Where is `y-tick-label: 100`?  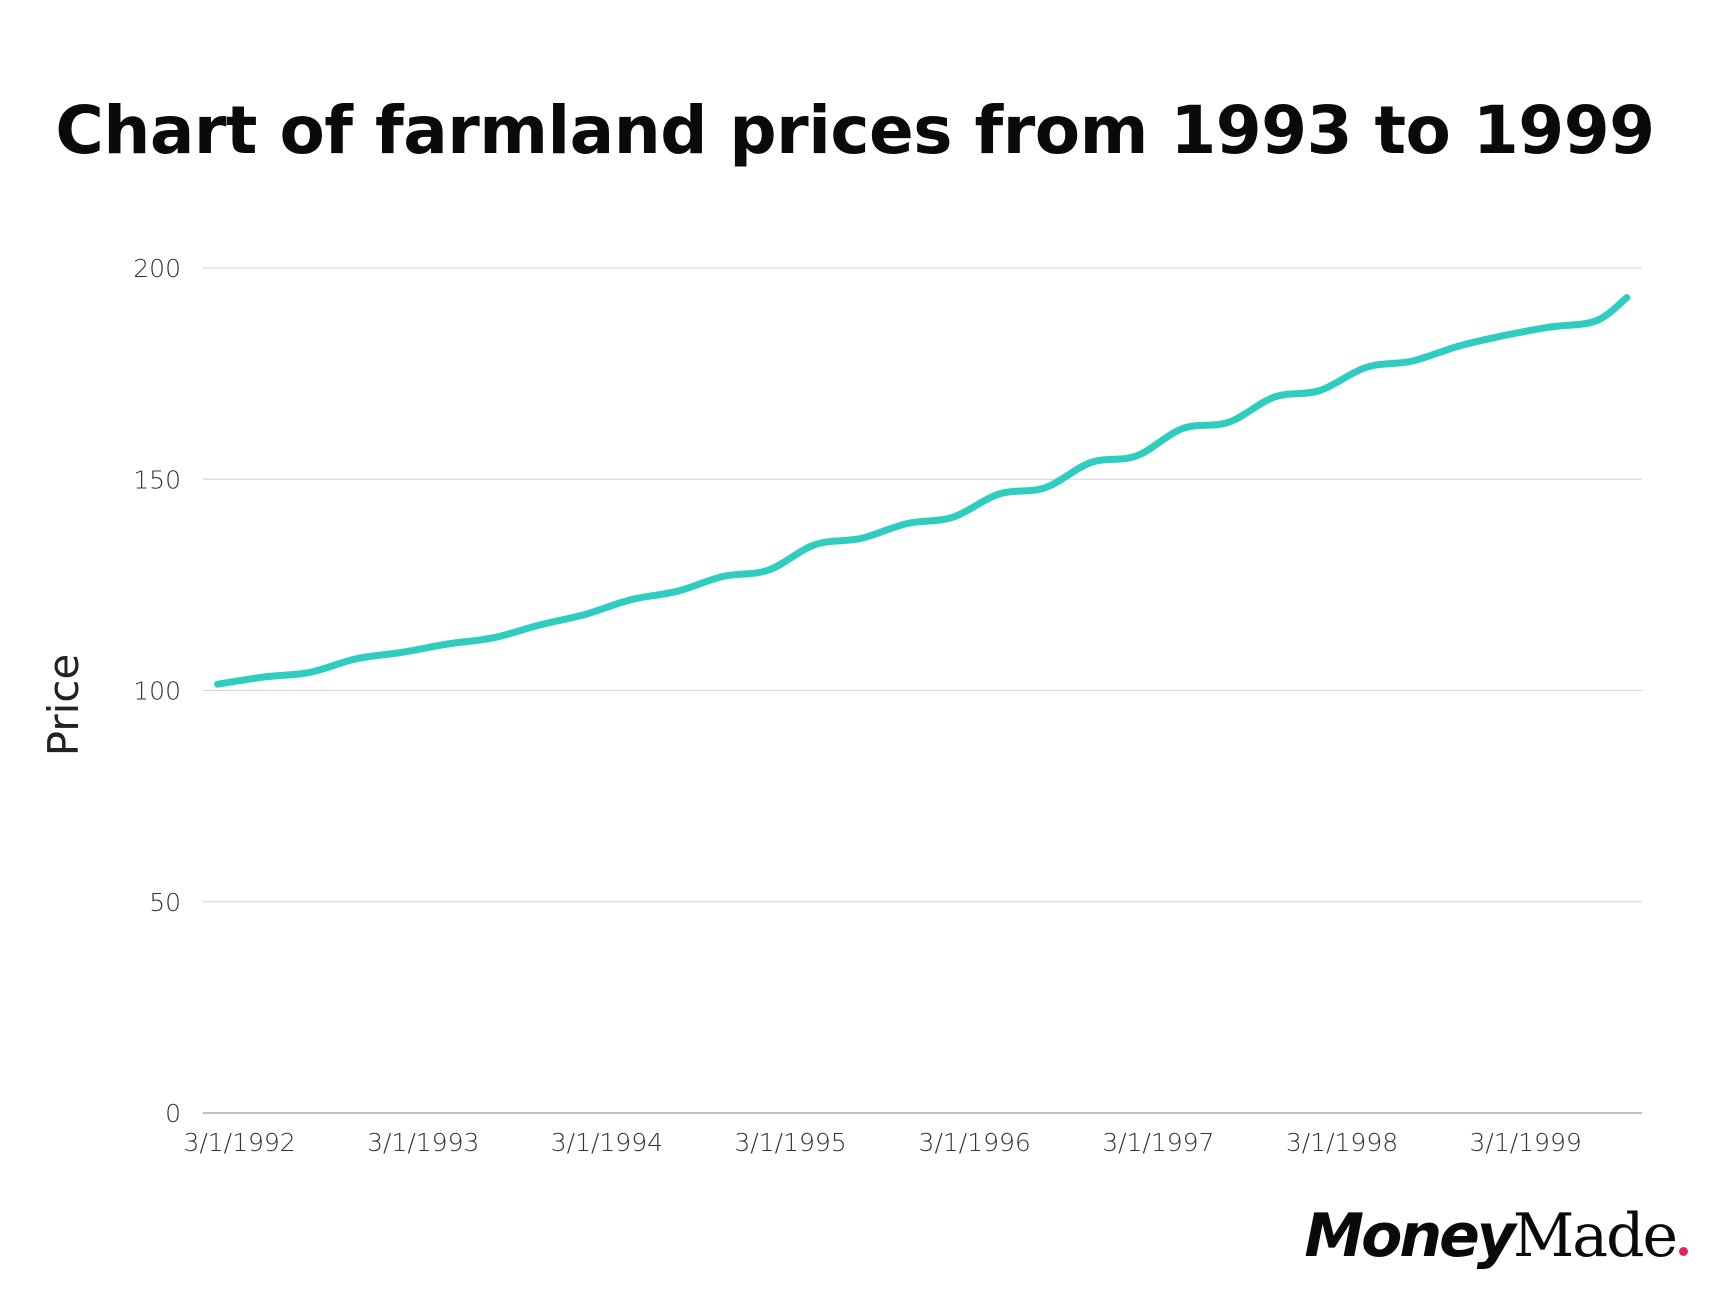 y-tick-label: 100 is located at coordinates (157, 691).